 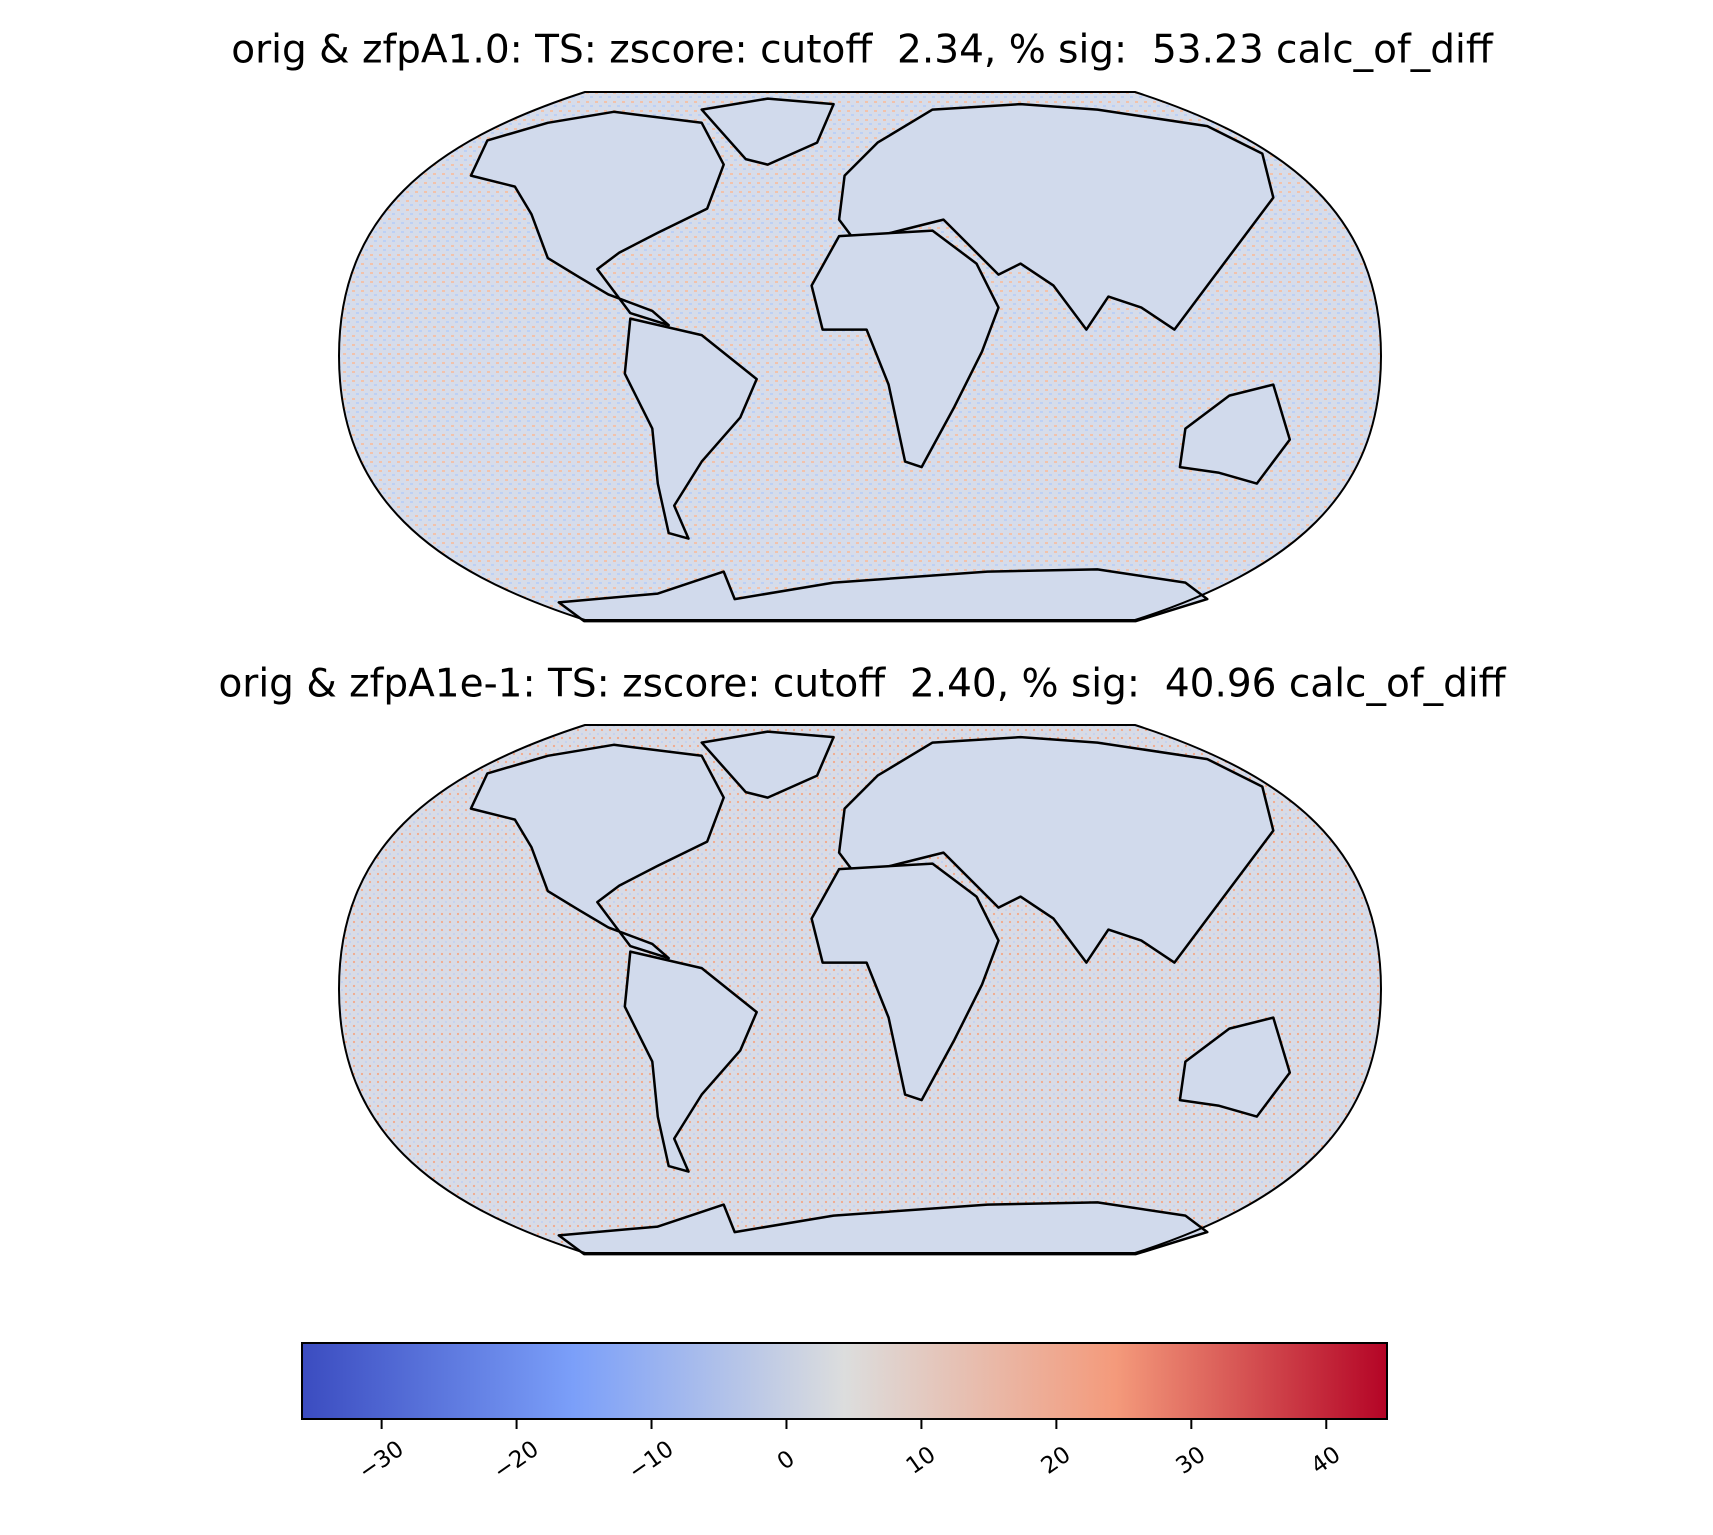 What do you see at coordinates (1056, 1461) in the screenshot?
I see `tick-label: 20` at bounding box center [1056, 1461].